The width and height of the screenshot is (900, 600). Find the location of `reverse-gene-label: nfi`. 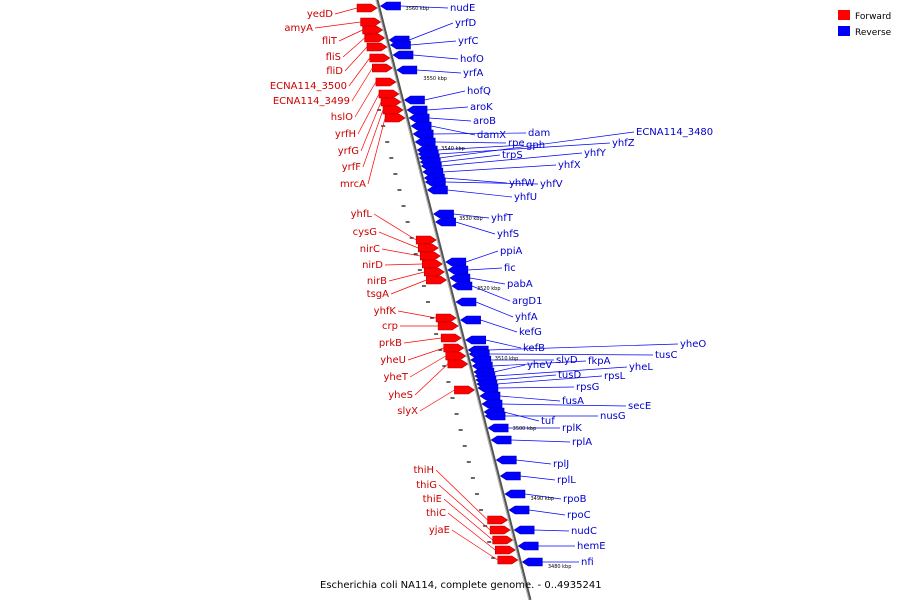

reverse-gene-label: nfi is located at coordinates (587, 562).